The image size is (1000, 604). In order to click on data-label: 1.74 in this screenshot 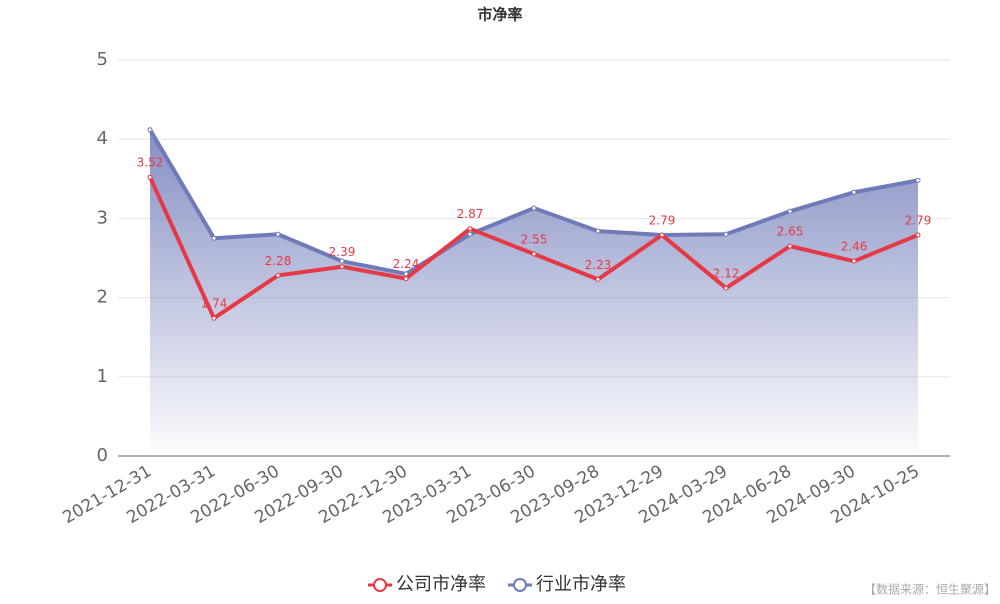, I will do `click(214, 304)`.